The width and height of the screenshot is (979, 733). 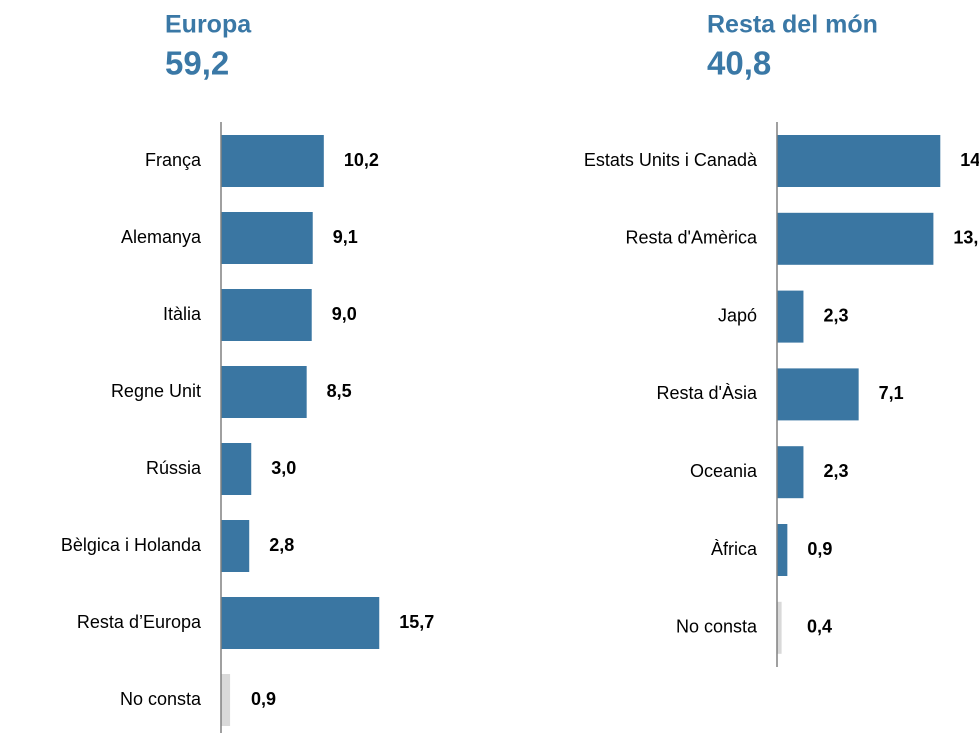 I want to click on value-label: 3,0, so click(x=283, y=468).